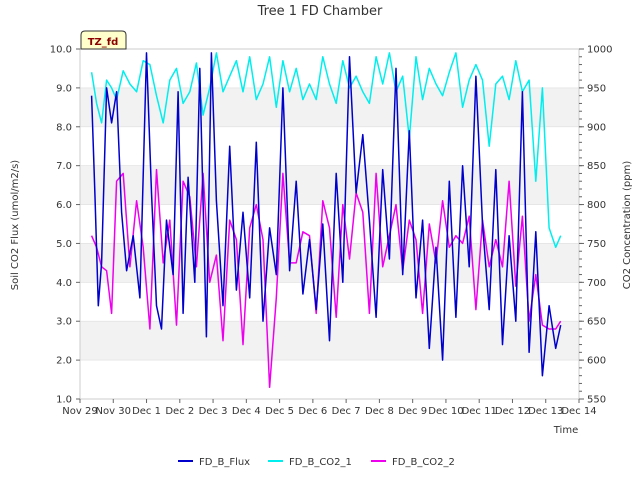  I want to click on y-left-tick-label: 10.0, so click(61, 50).